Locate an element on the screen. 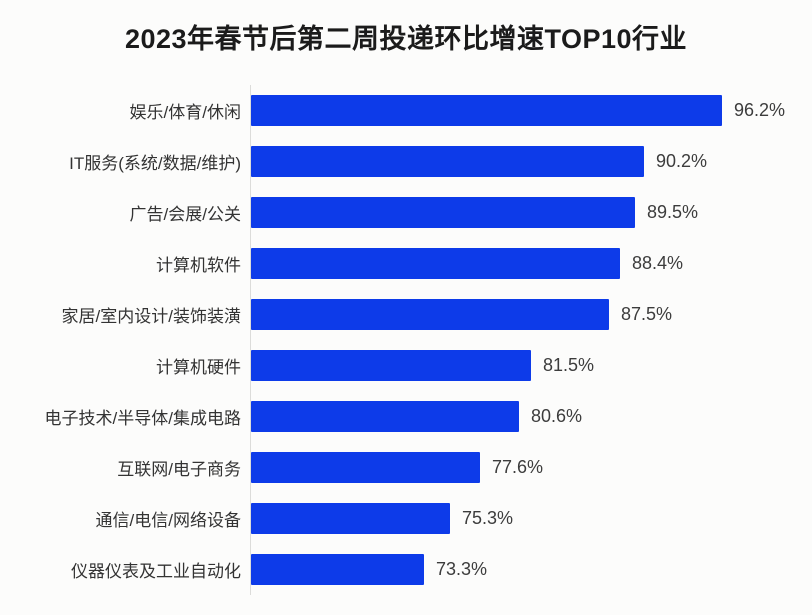 This screenshot has height=615, width=812. bar-zone: 81.5% is located at coordinates (531, 365).